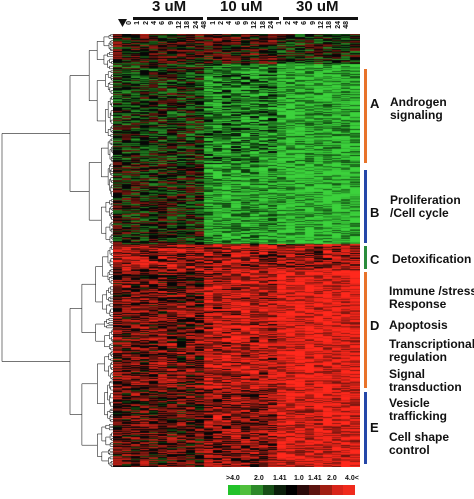 The height and width of the screenshot is (499, 474). What do you see at coordinates (431, 297) in the screenshot?
I see `function-immune-stress: Immune /stress Response` at bounding box center [431, 297].